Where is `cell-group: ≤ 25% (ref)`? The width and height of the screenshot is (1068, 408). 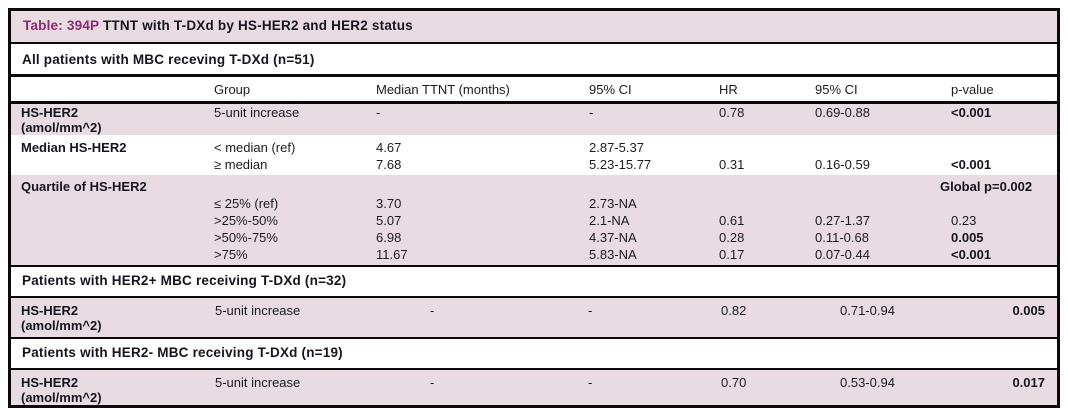 cell-group: ≤ 25% (ref) is located at coordinates (246, 203).